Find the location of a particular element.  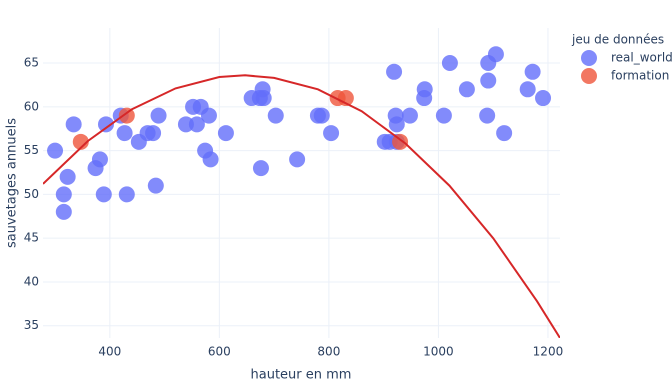

y-tick-label: 45 is located at coordinates (31, 238).